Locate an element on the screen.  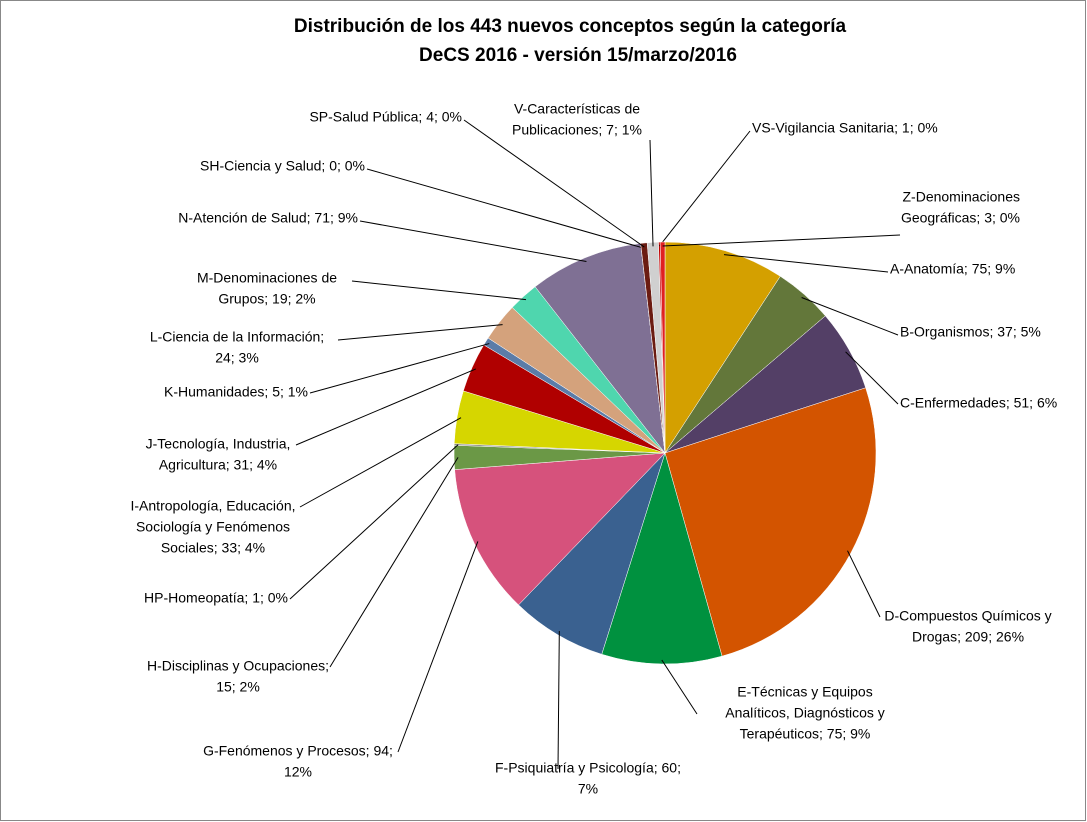
data-label: Terapéuticos; 75; 9% is located at coordinates (805, 734).